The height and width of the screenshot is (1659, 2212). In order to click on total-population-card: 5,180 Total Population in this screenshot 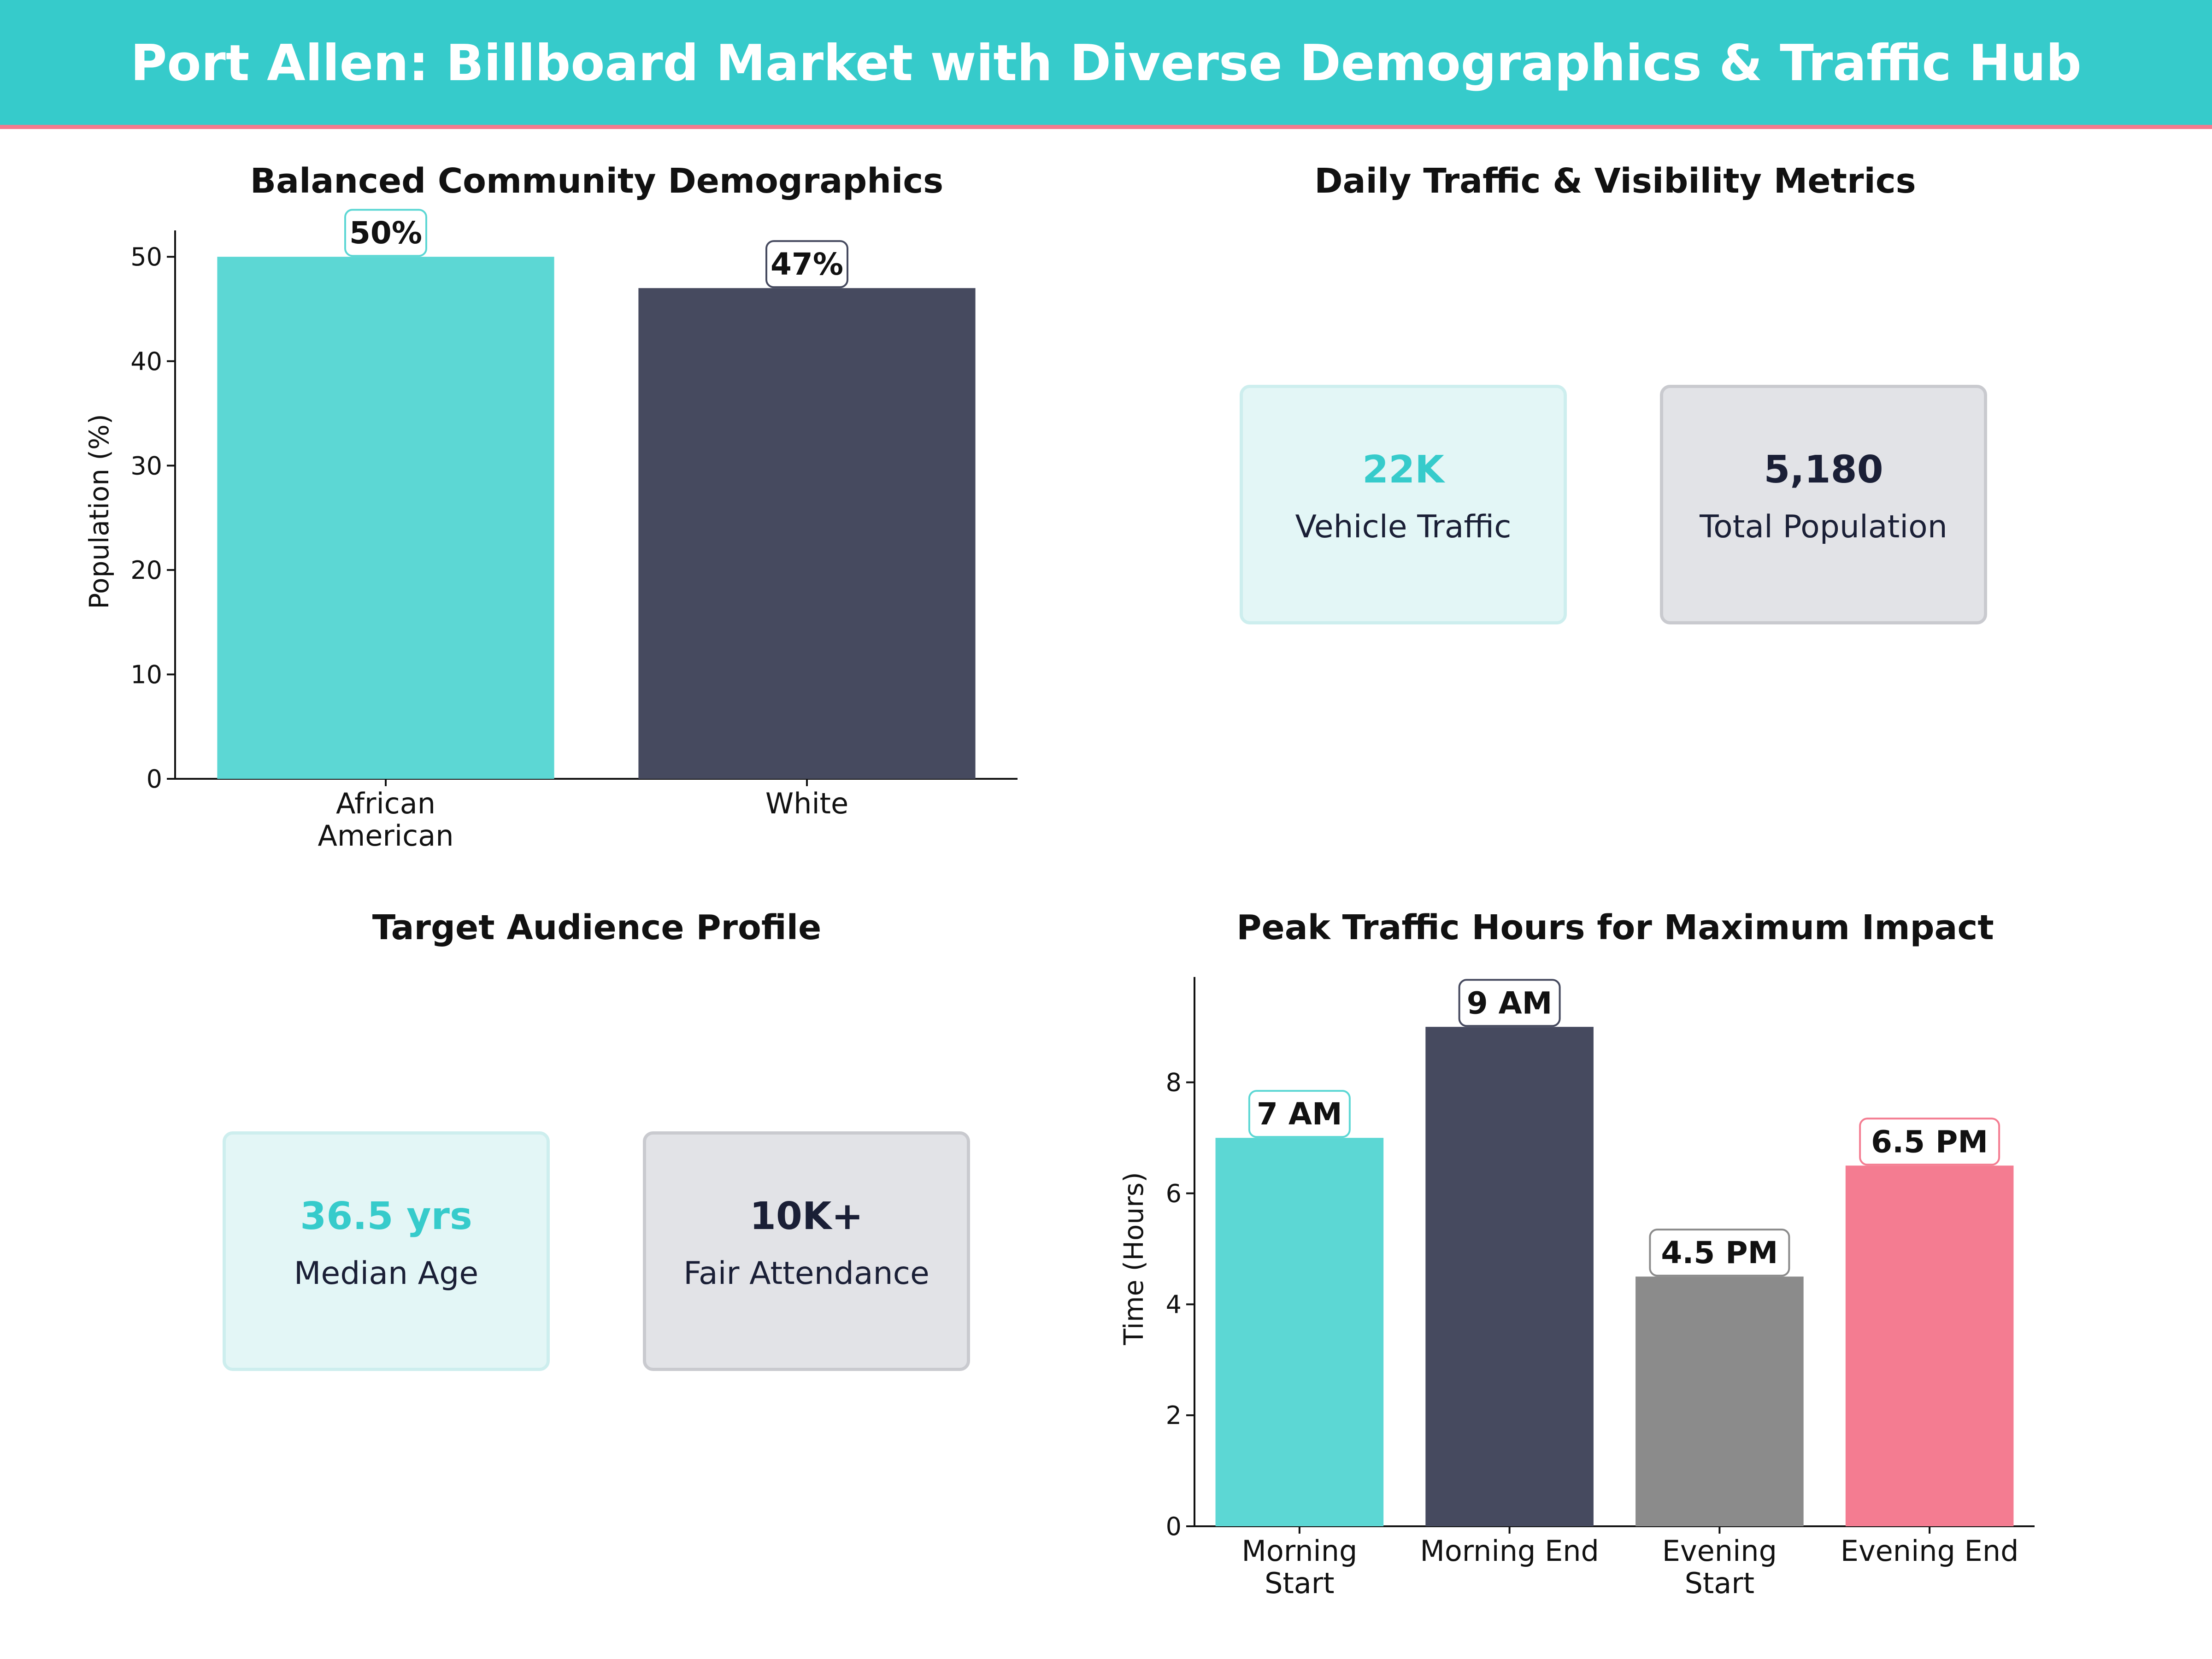, I will do `click(1823, 504)`.